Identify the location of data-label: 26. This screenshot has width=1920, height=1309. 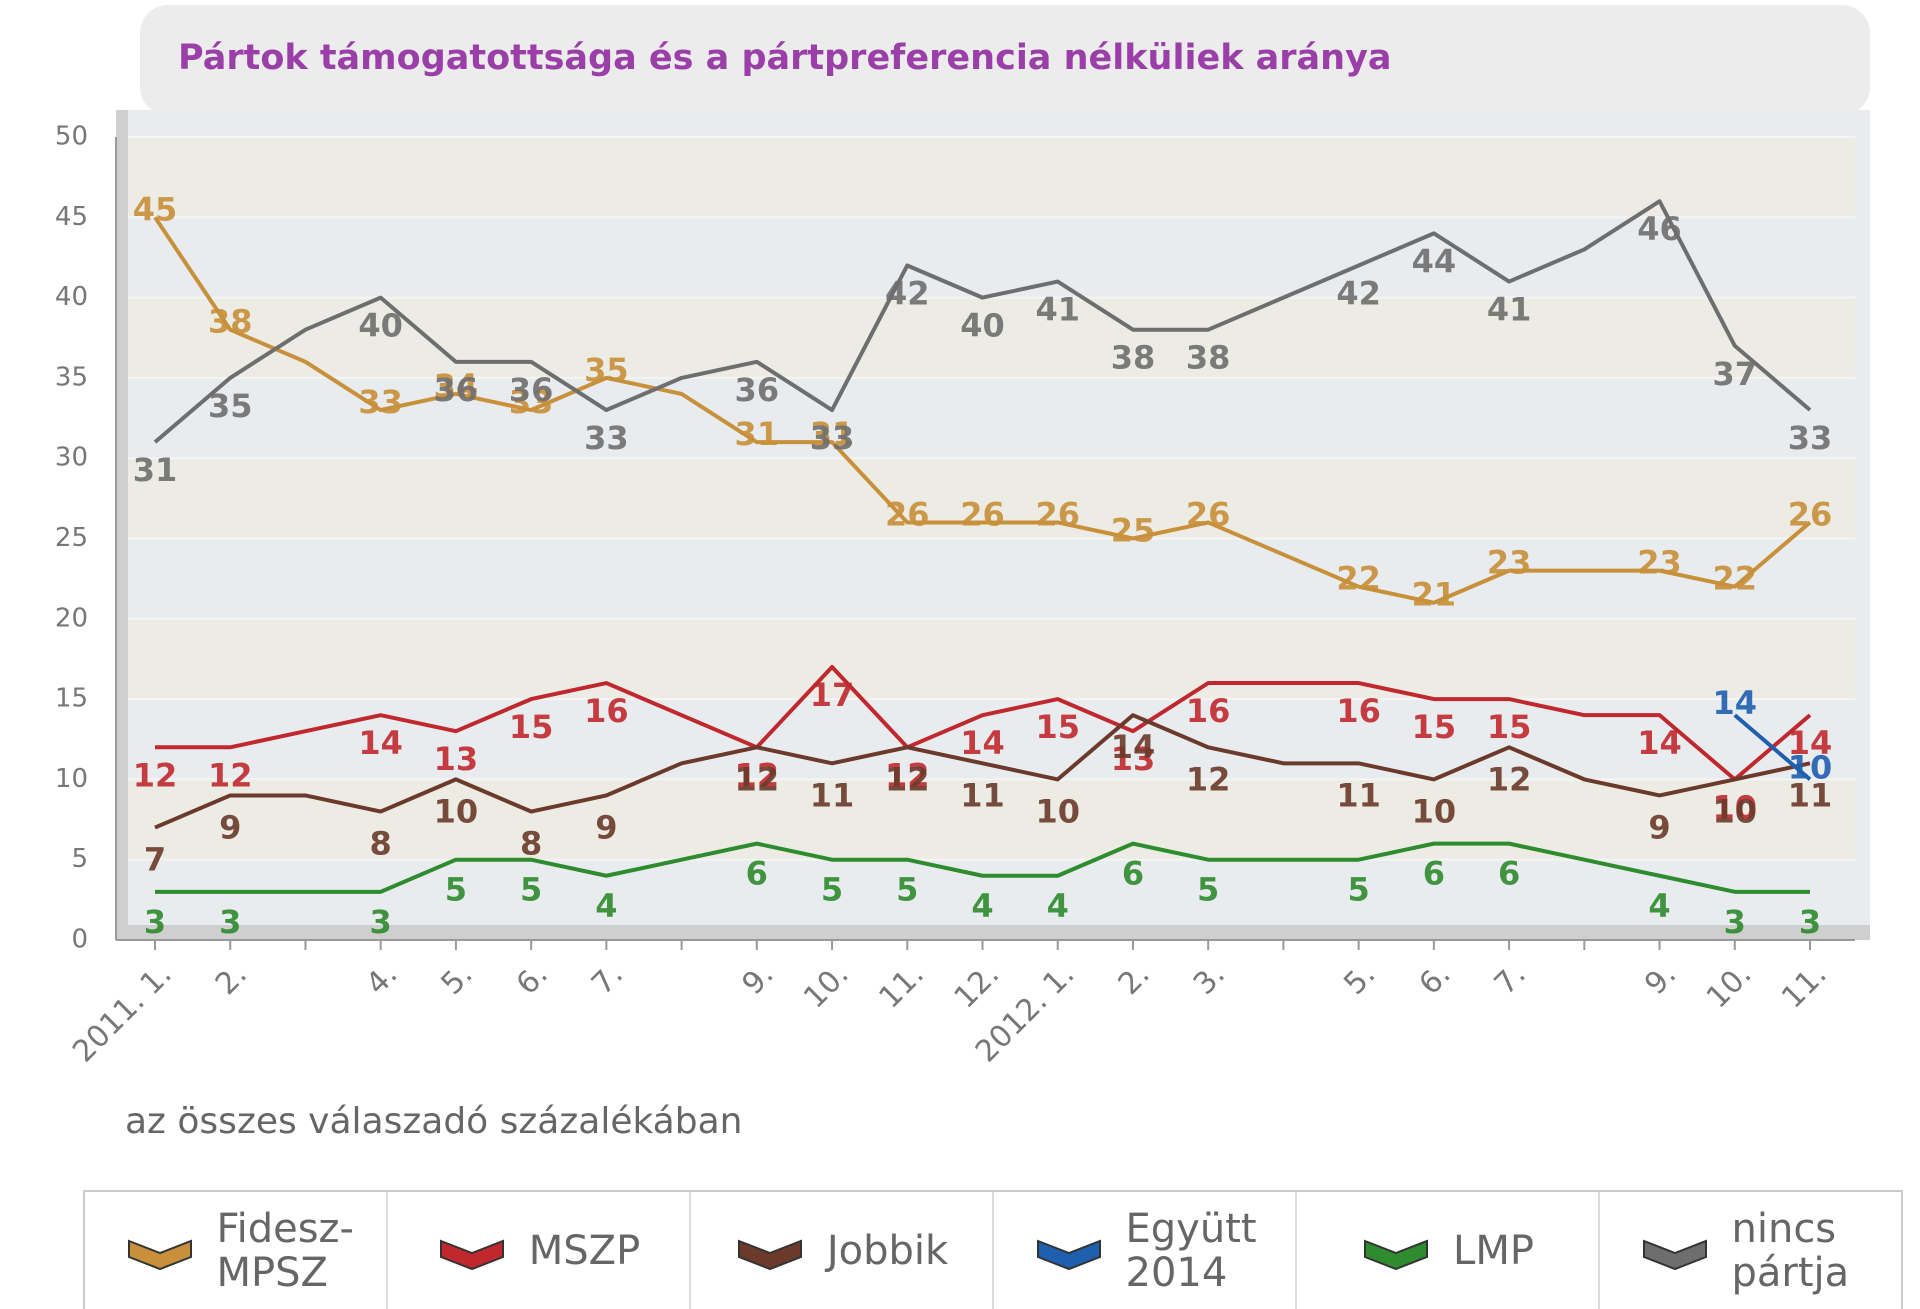
(1208, 514).